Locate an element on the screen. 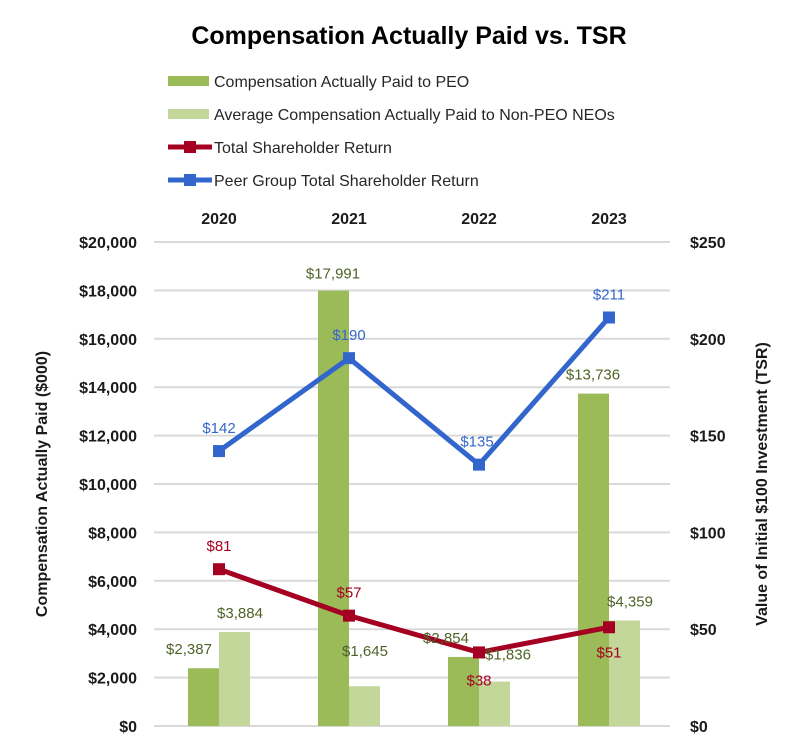  legend-label-2: Total Shareholder Return is located at coordinates (303, 148).